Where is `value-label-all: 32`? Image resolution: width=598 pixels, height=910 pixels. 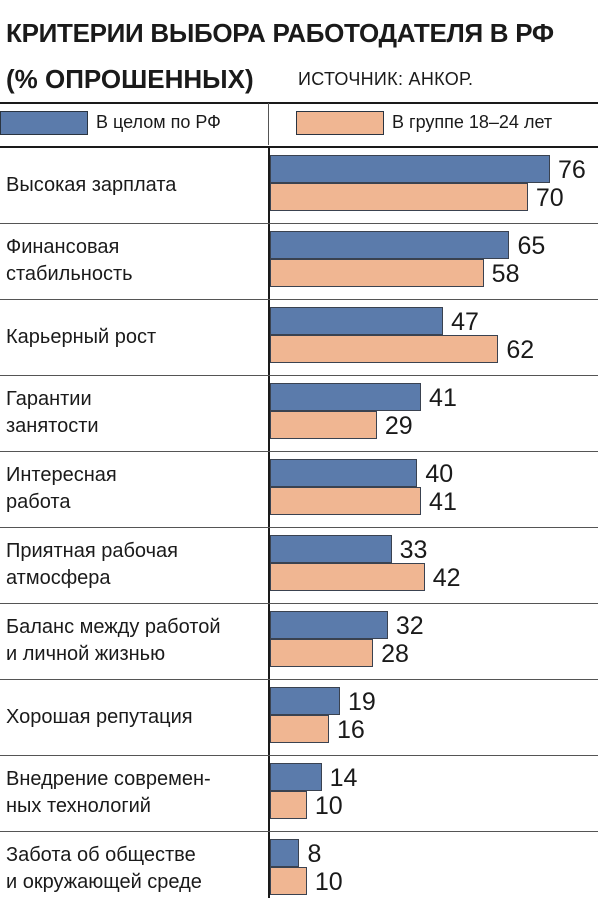
value-label-all: 32 is located at coordinates (409, 626).